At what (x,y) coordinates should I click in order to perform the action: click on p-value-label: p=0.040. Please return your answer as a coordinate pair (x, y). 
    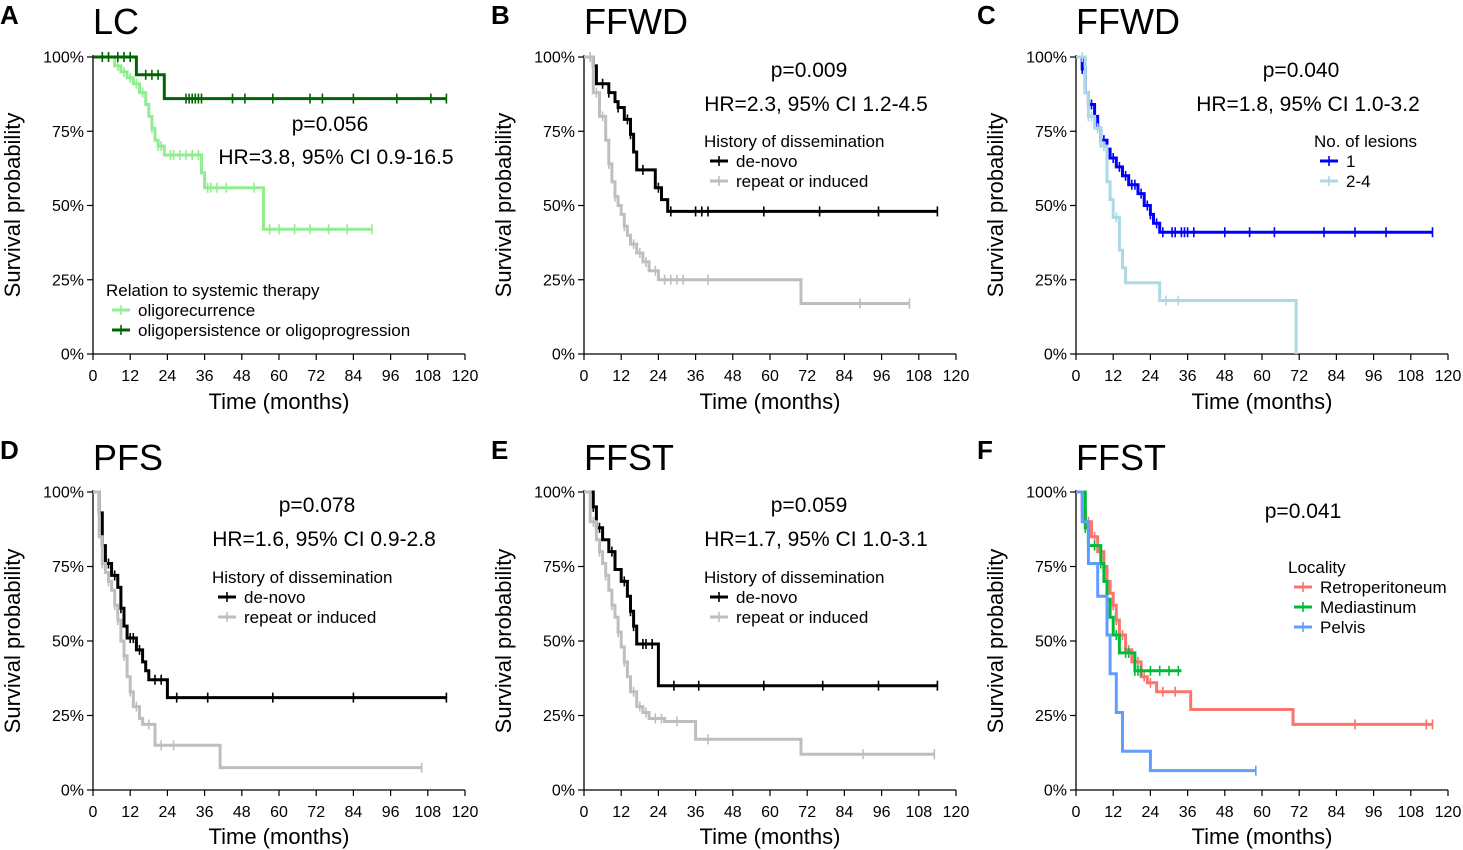
    Looking at the image, I should click on (1301, 70).